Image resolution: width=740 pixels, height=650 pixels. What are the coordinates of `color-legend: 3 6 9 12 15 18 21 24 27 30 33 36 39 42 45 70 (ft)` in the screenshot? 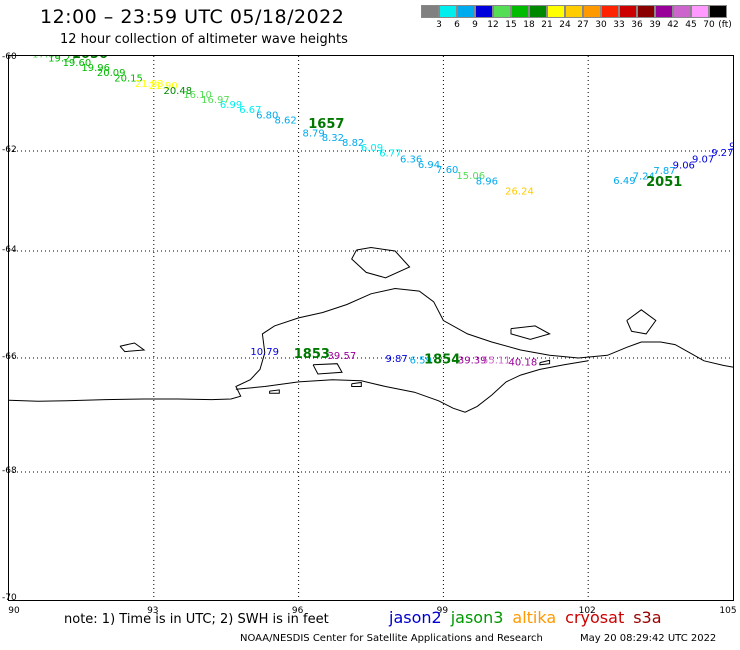 It's located at (576, 18).